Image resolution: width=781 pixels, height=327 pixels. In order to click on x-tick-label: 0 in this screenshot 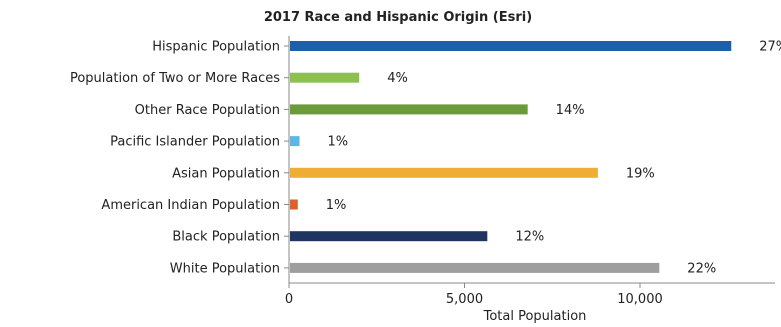, I will do `click(289, 299)`.